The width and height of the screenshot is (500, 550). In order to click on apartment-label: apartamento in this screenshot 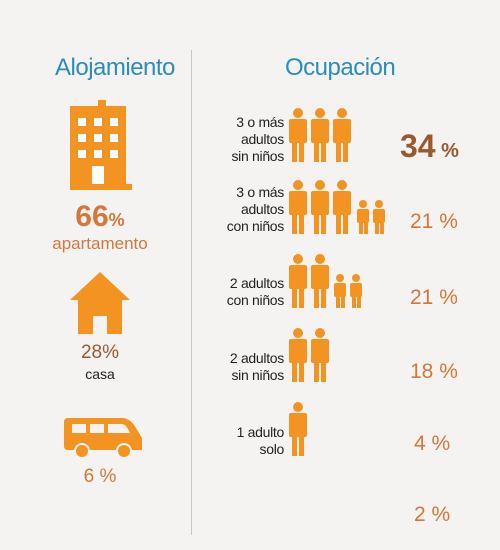, I will do `click(100, 243)`.